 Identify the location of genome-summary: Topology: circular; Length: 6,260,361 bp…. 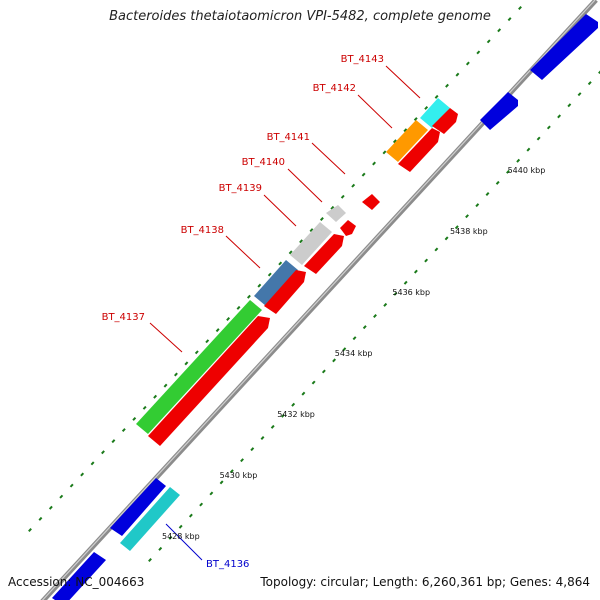
(425, 582).